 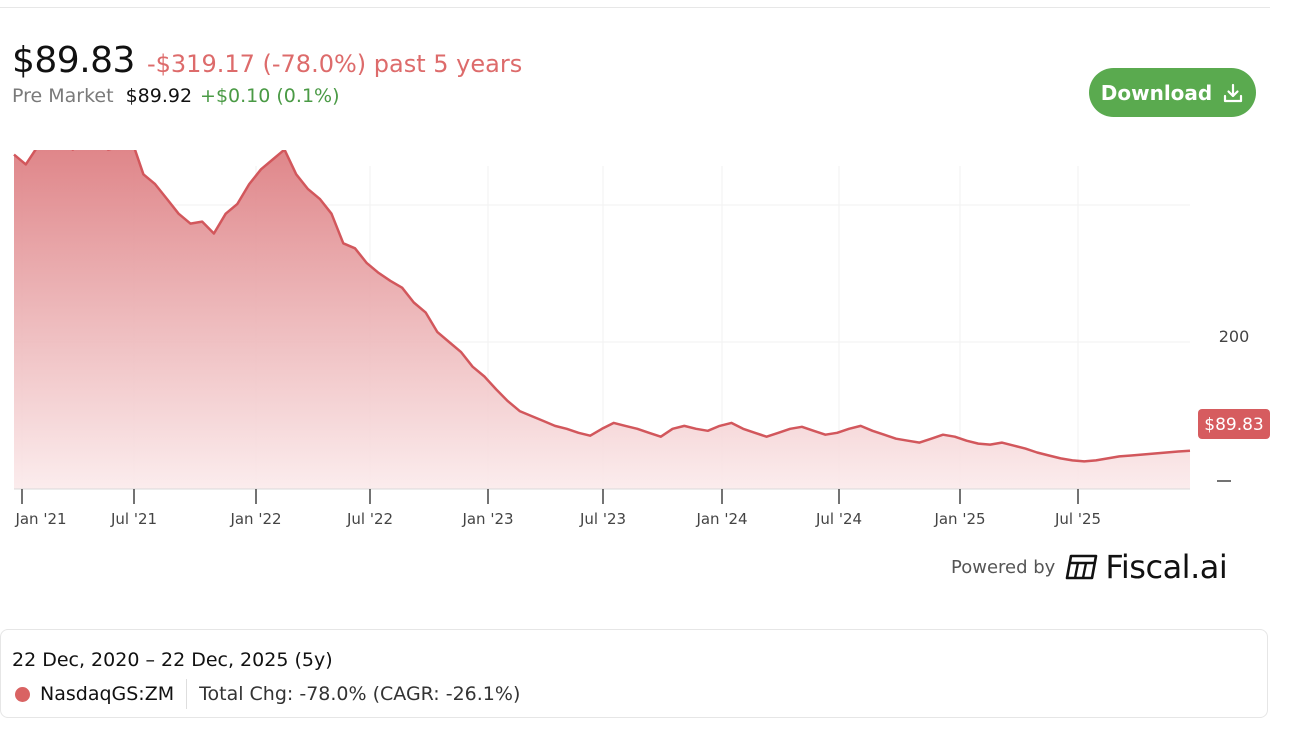 I want to click on top-divider, so click(x=635, y=7).